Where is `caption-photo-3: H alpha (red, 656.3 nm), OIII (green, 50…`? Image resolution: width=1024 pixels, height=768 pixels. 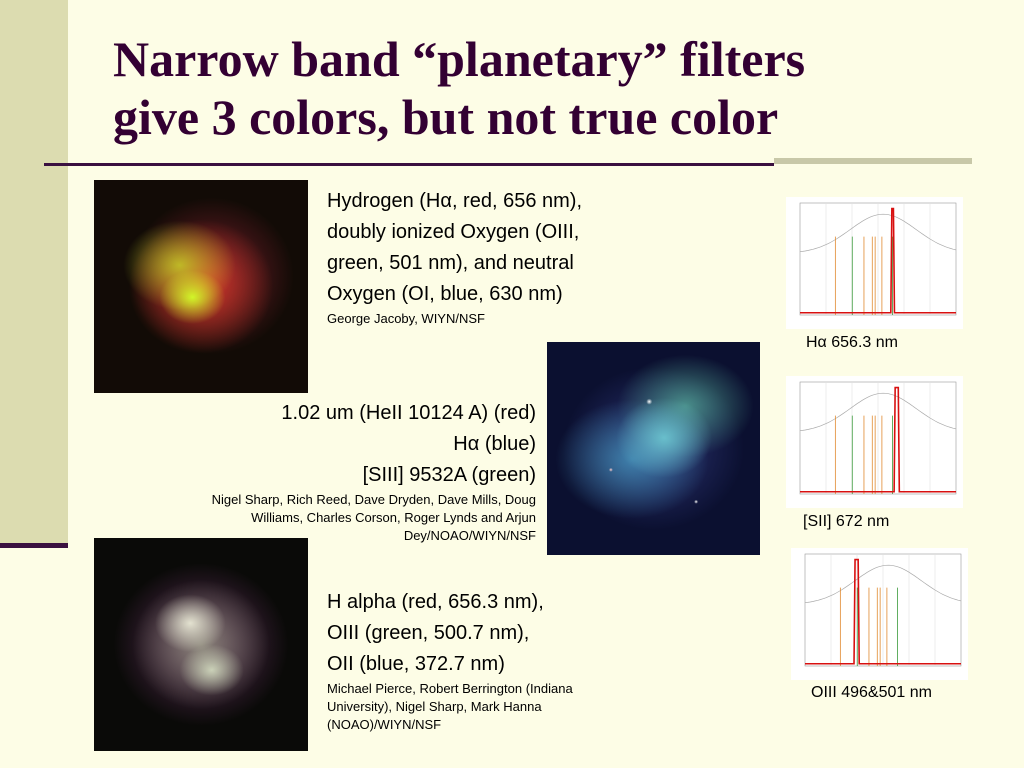 caption-photo-3: H alpha (red, 656.3 nm), OIII (green, 50… is located at coordinates (492, 660).